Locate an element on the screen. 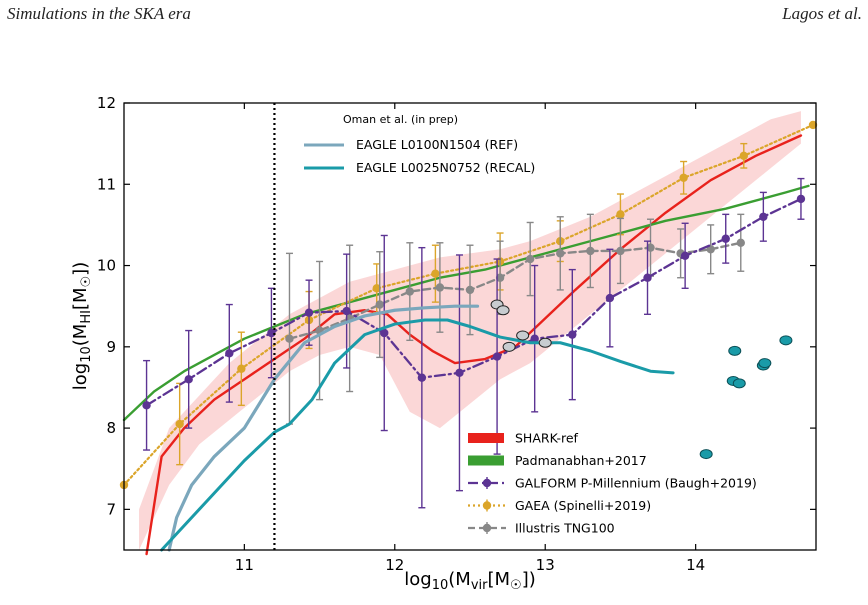 Image resolution: width=868 pixels, height=605 pixels. legend-eagle-label: EAGLE L0025N0752 (RECAL) is located at coordinates (445, 167).